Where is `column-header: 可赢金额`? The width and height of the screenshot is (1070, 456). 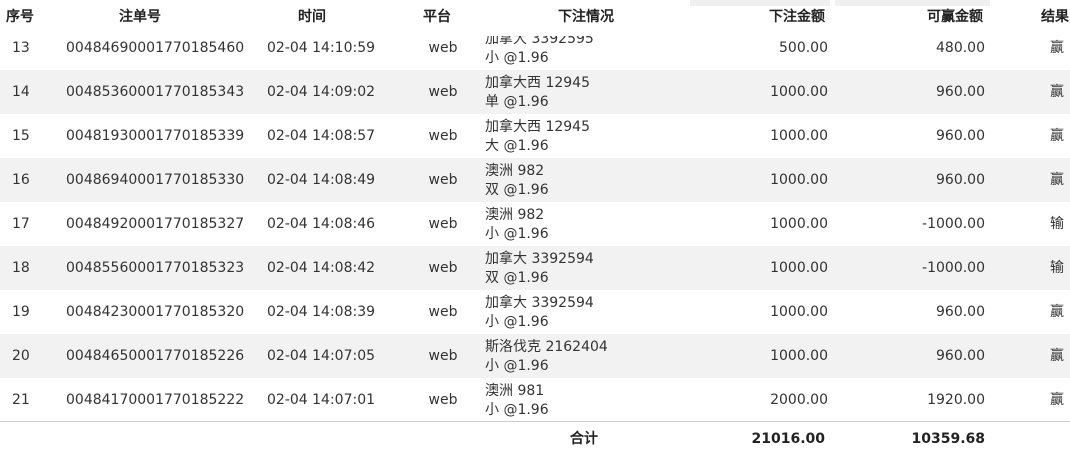 column-header: 可赢金额 is located at coordinates (955, 17).